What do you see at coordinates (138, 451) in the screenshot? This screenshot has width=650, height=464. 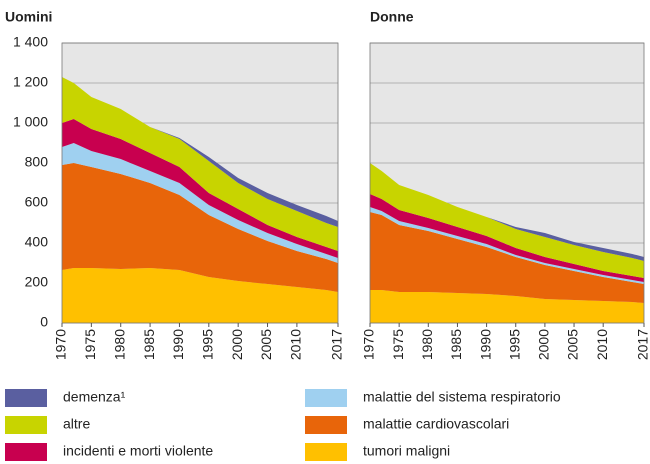 I see `legend-label: incidenti e morti violente` at bounding box center [138, 451].